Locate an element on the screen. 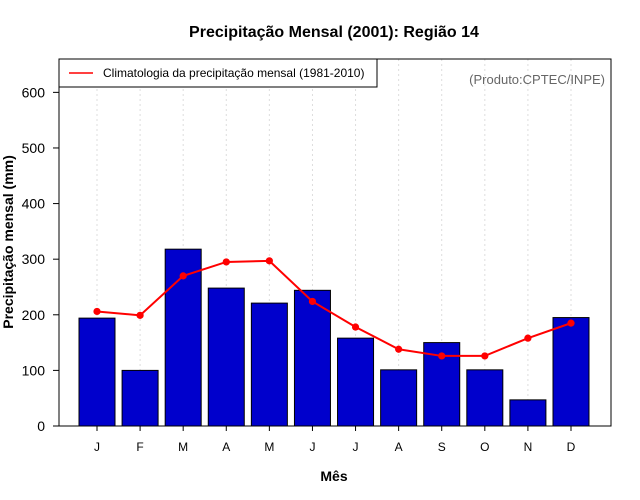 The height and width of the screenshot is (500, 640). x-tick-label: D is located at coordinates (571, 447).